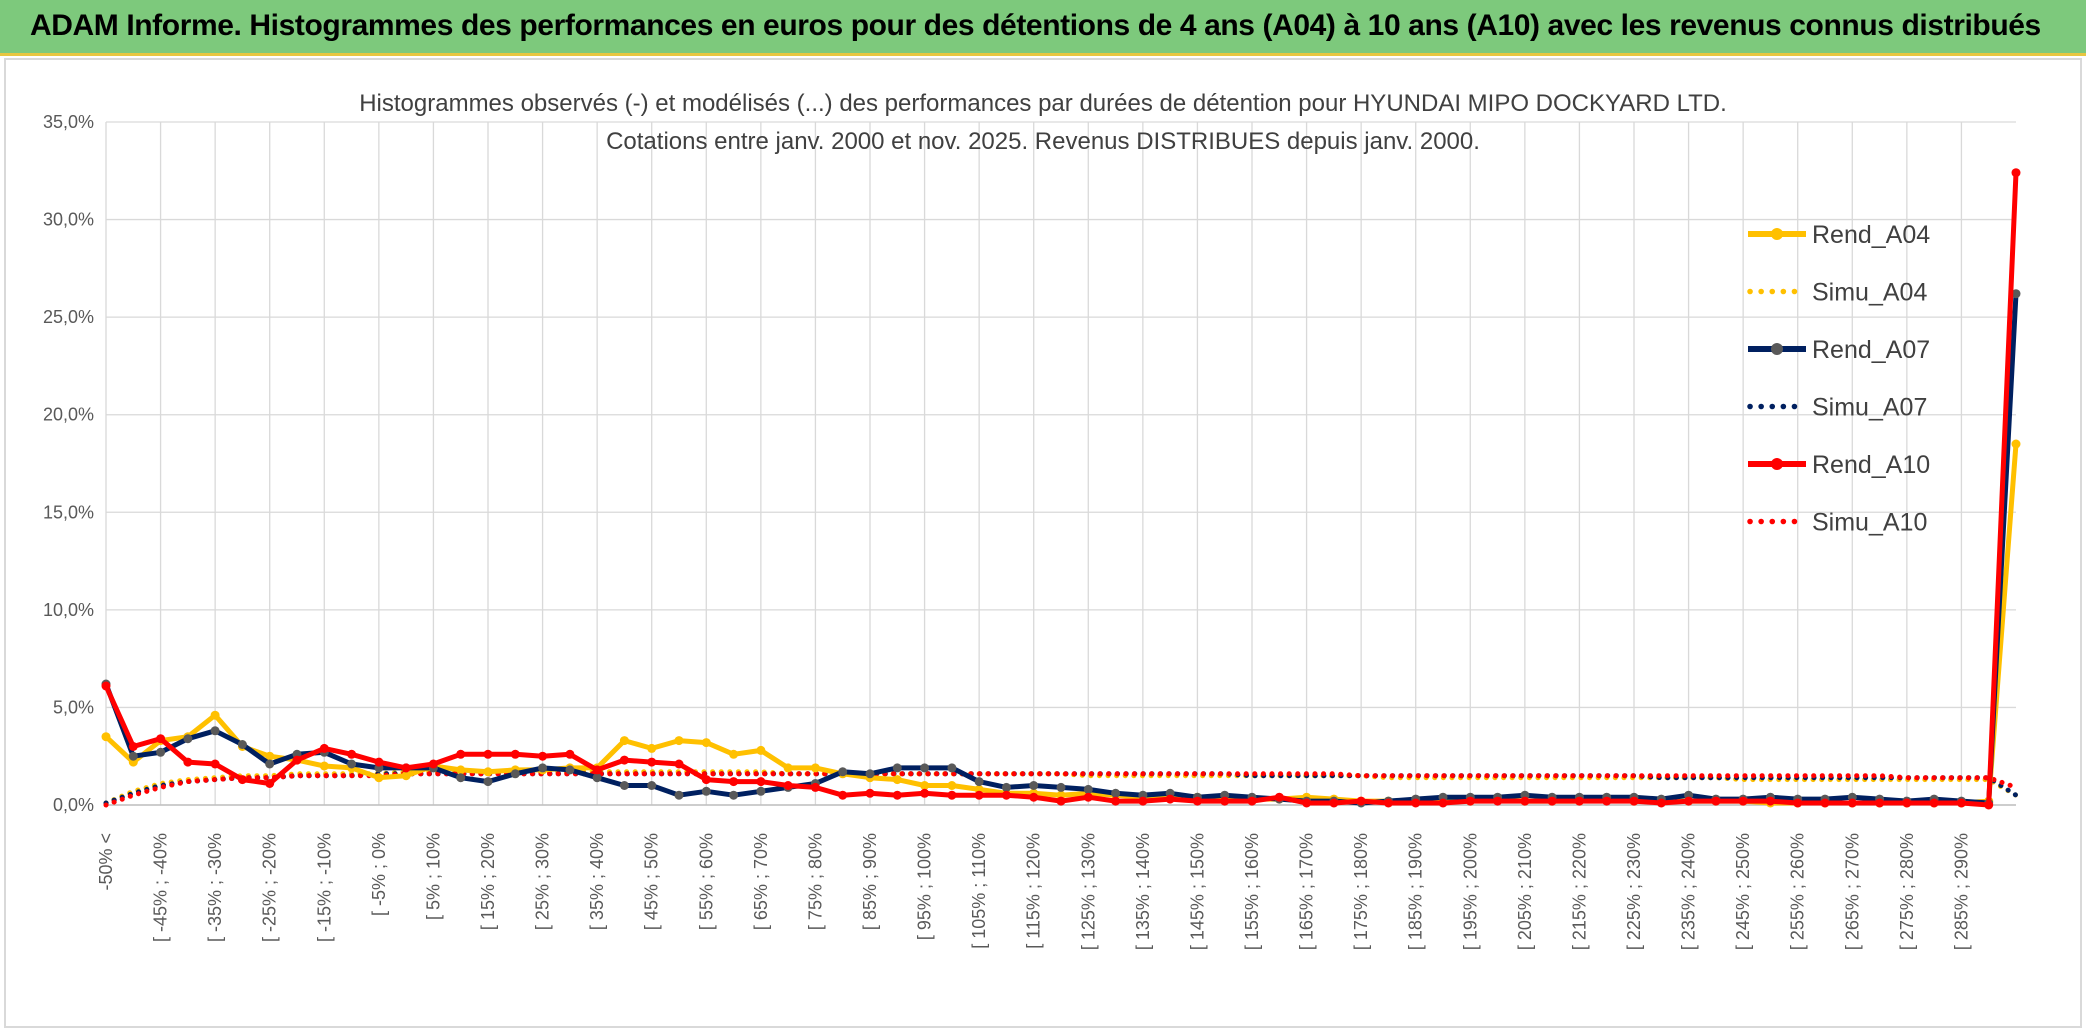 The height and width of the screenshot is (1033, 2086). What do you see at coordinates (1907, 891) in the screenshot?
I see `x-tick-label: [ 275% ; 280%` at bounding box center [1907, 891].